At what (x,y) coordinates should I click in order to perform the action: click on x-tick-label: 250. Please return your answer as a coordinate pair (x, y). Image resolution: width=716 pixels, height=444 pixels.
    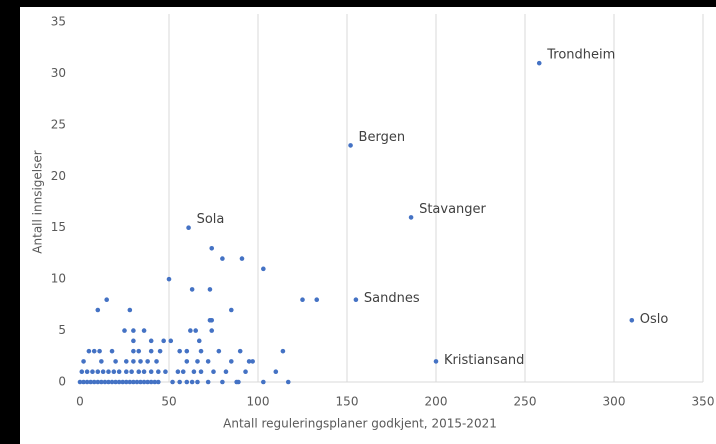
    Looking at the image, I should click on (525, 402).